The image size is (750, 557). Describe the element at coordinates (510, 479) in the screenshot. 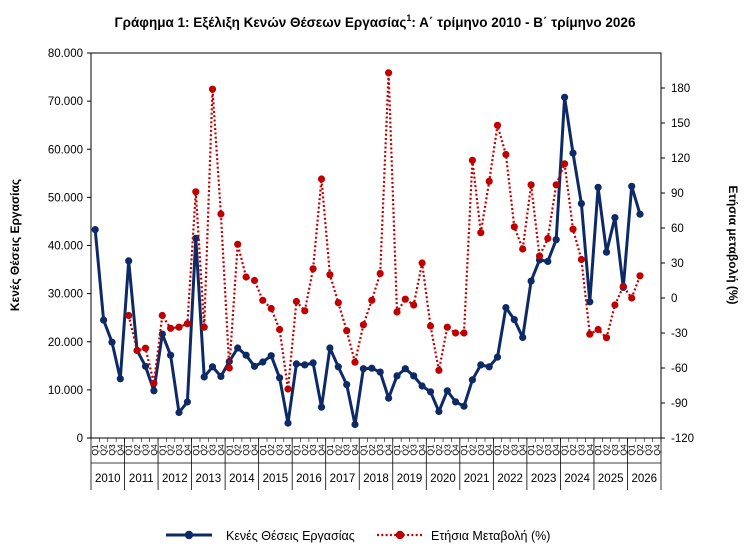

I see `year-label: 2022` at that location.